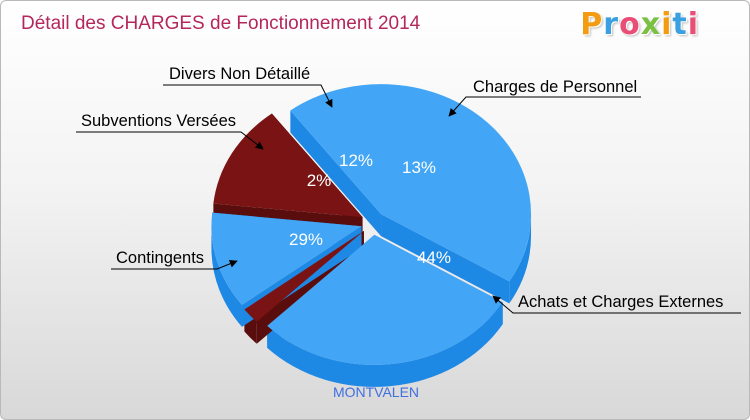  I want to click on logo-letter: r, so click(611, 24).